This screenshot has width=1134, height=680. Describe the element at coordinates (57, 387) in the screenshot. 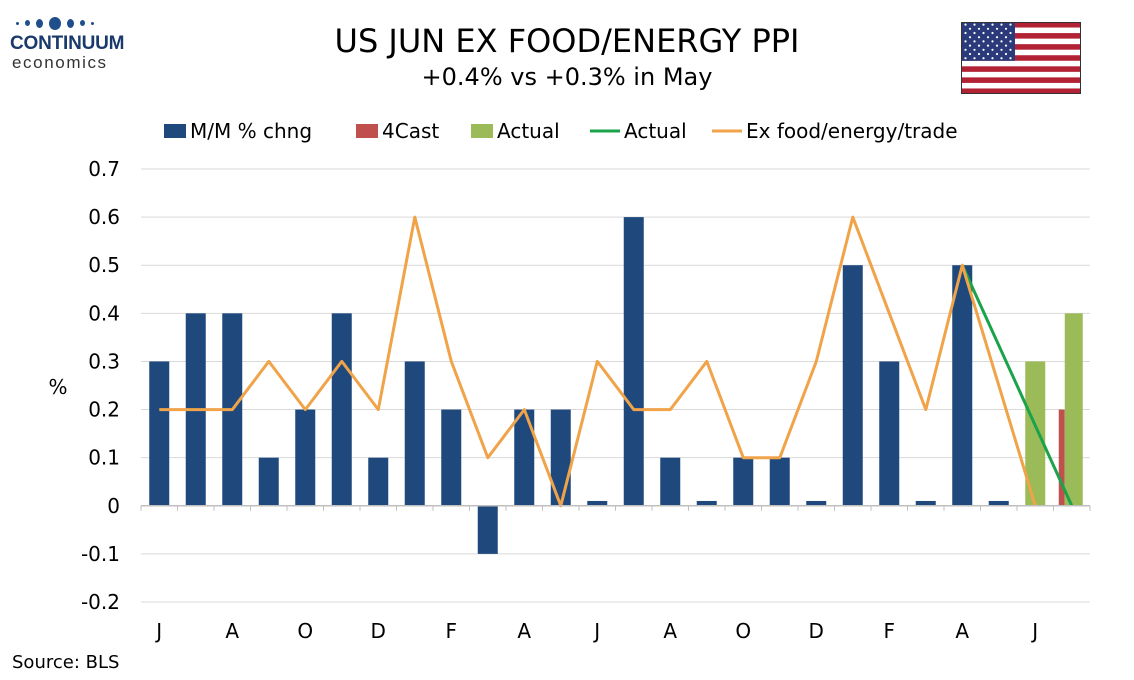

I see `y-axis-label: %` at that location.